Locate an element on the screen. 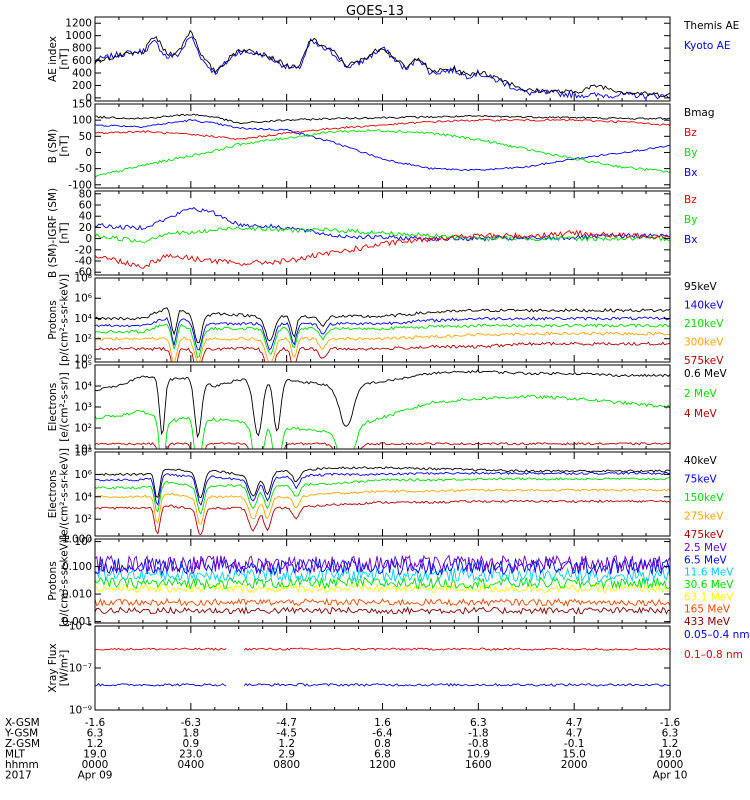  series-line-75kev is located at coordinates (382, 488).